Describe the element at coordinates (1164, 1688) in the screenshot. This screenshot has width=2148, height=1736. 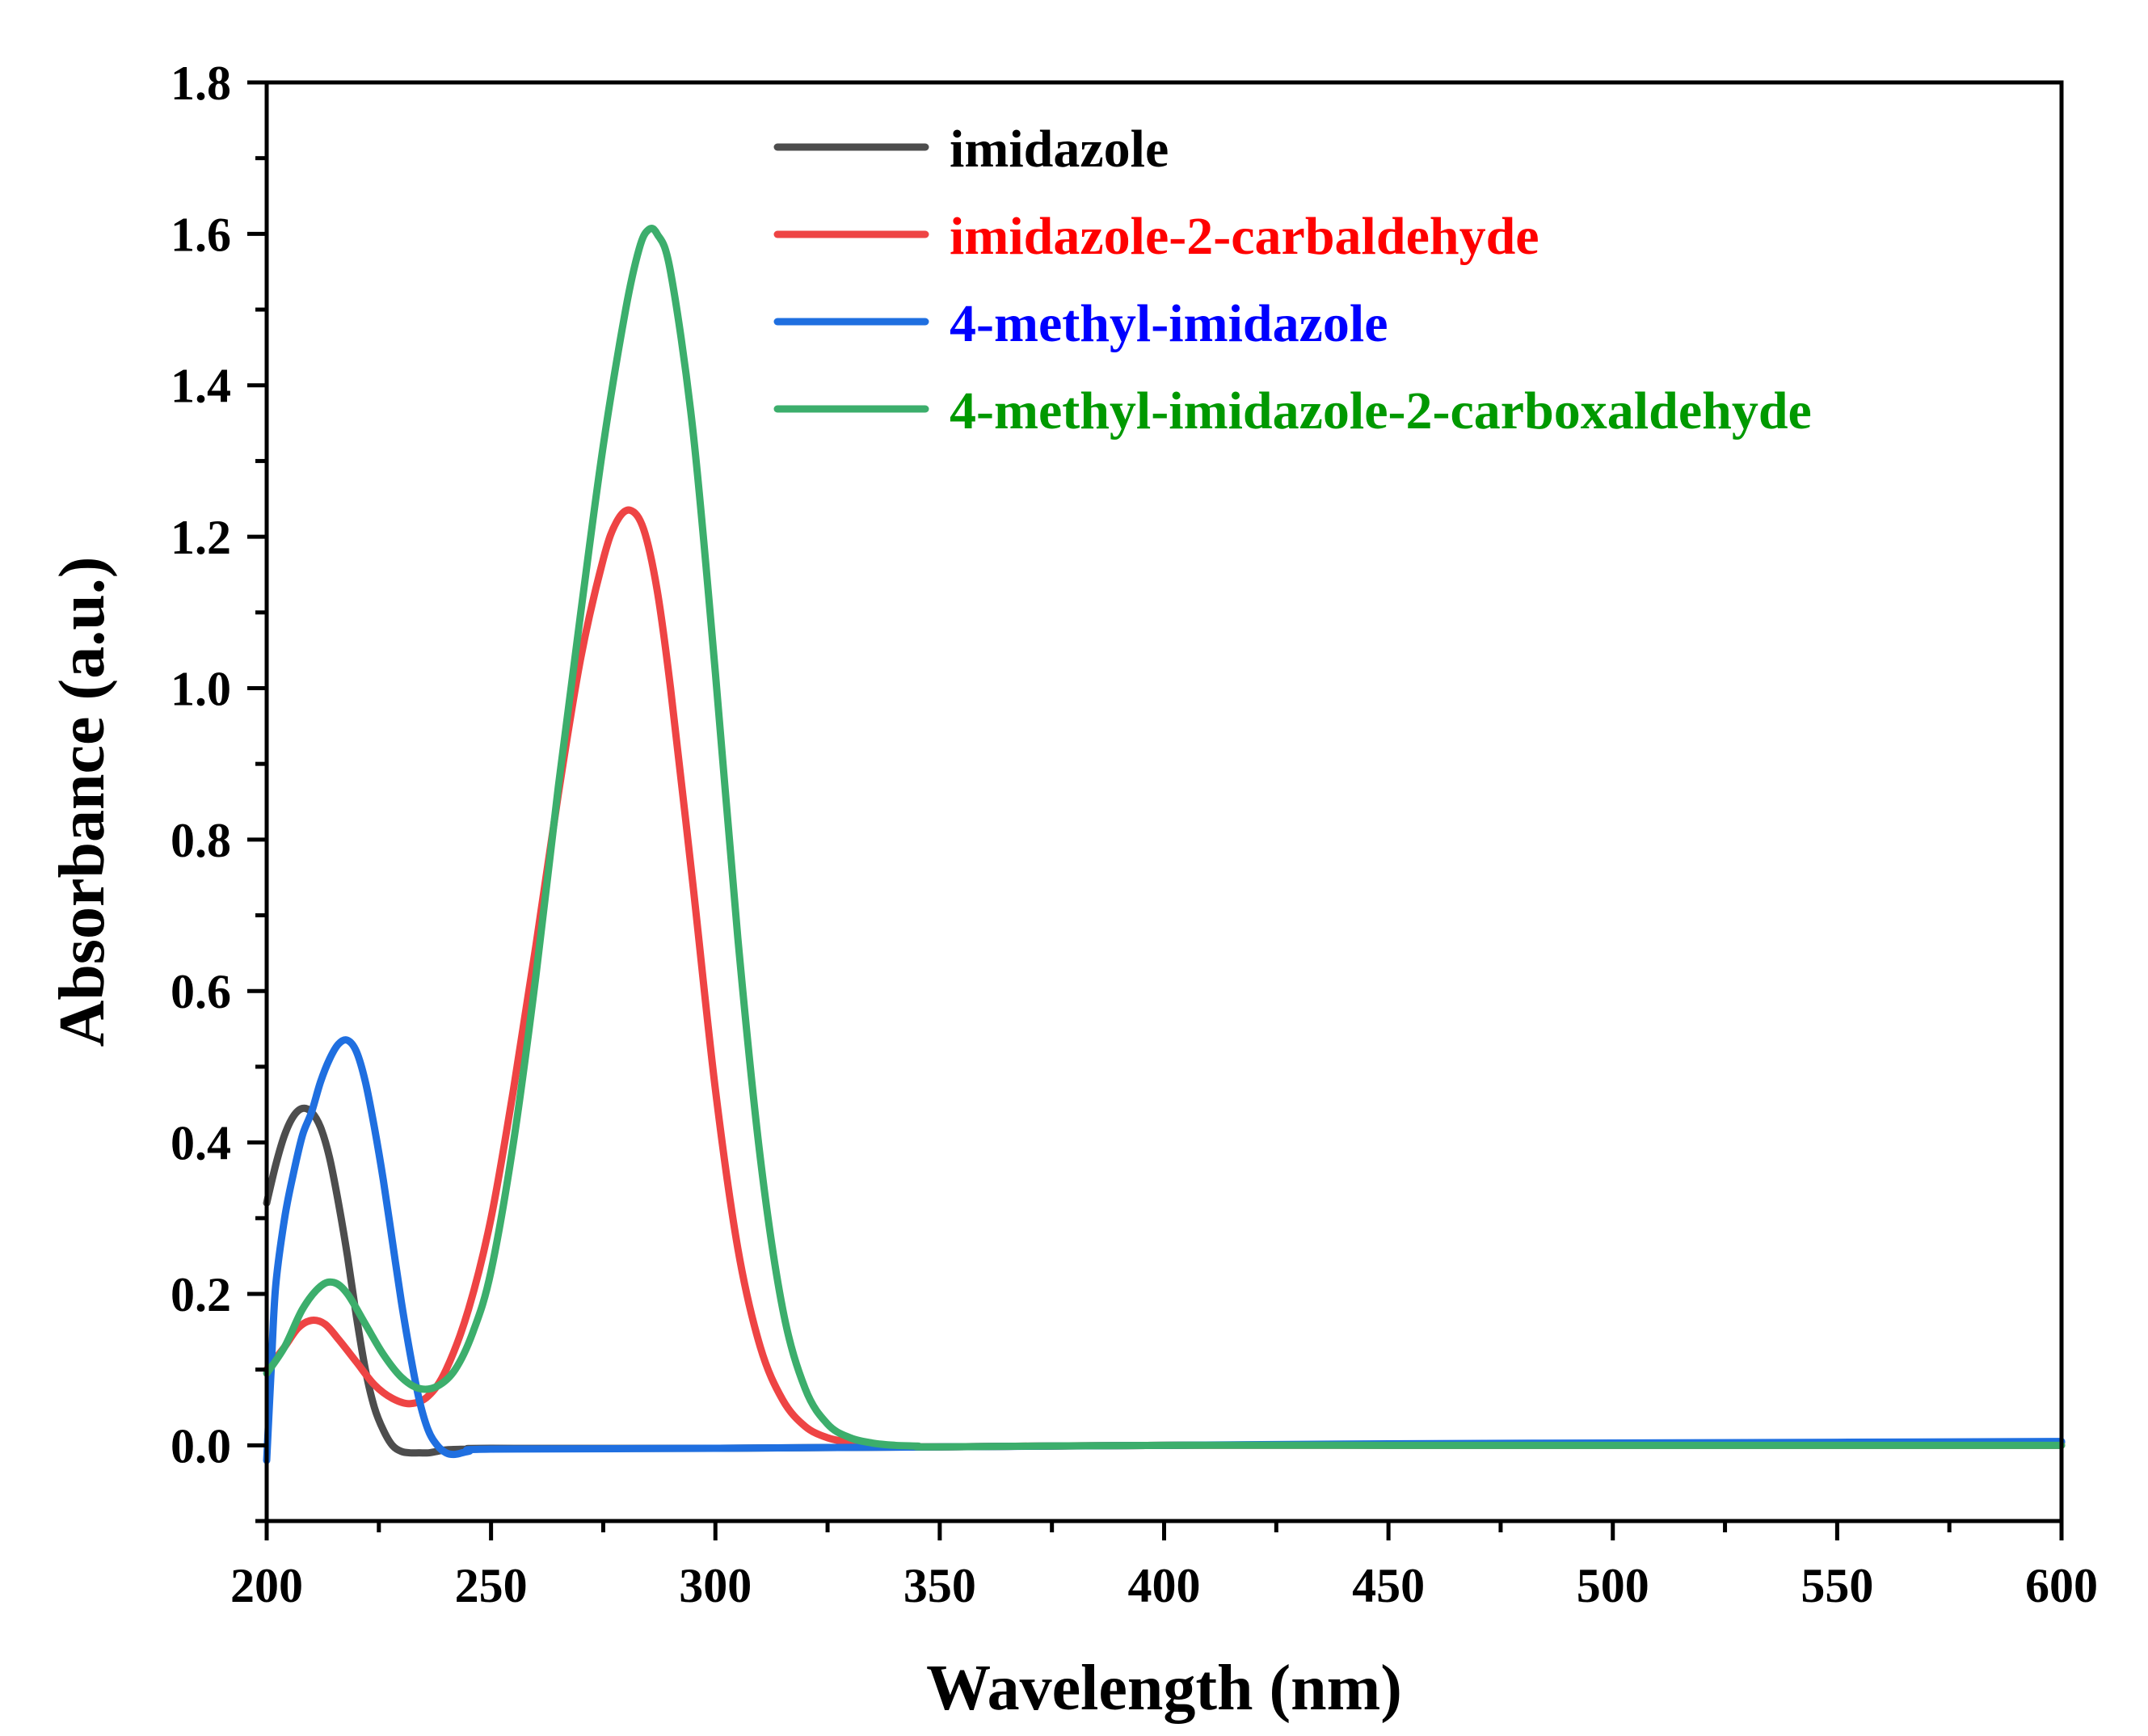
I see `x-axis-title: Wavelength (nm)` at that location.